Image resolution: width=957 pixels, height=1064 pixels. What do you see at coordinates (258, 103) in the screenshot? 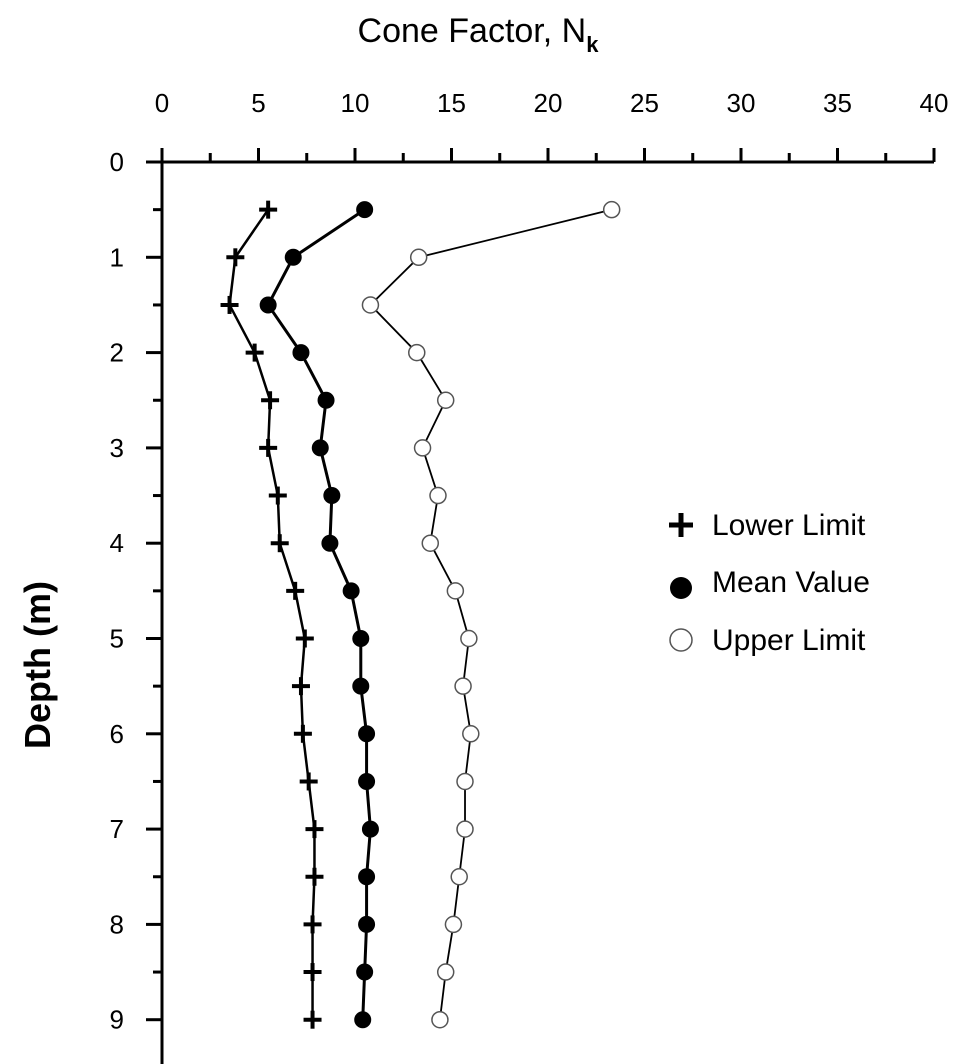
I see `x-tick-label: 5` at bounding box center [258, 103].